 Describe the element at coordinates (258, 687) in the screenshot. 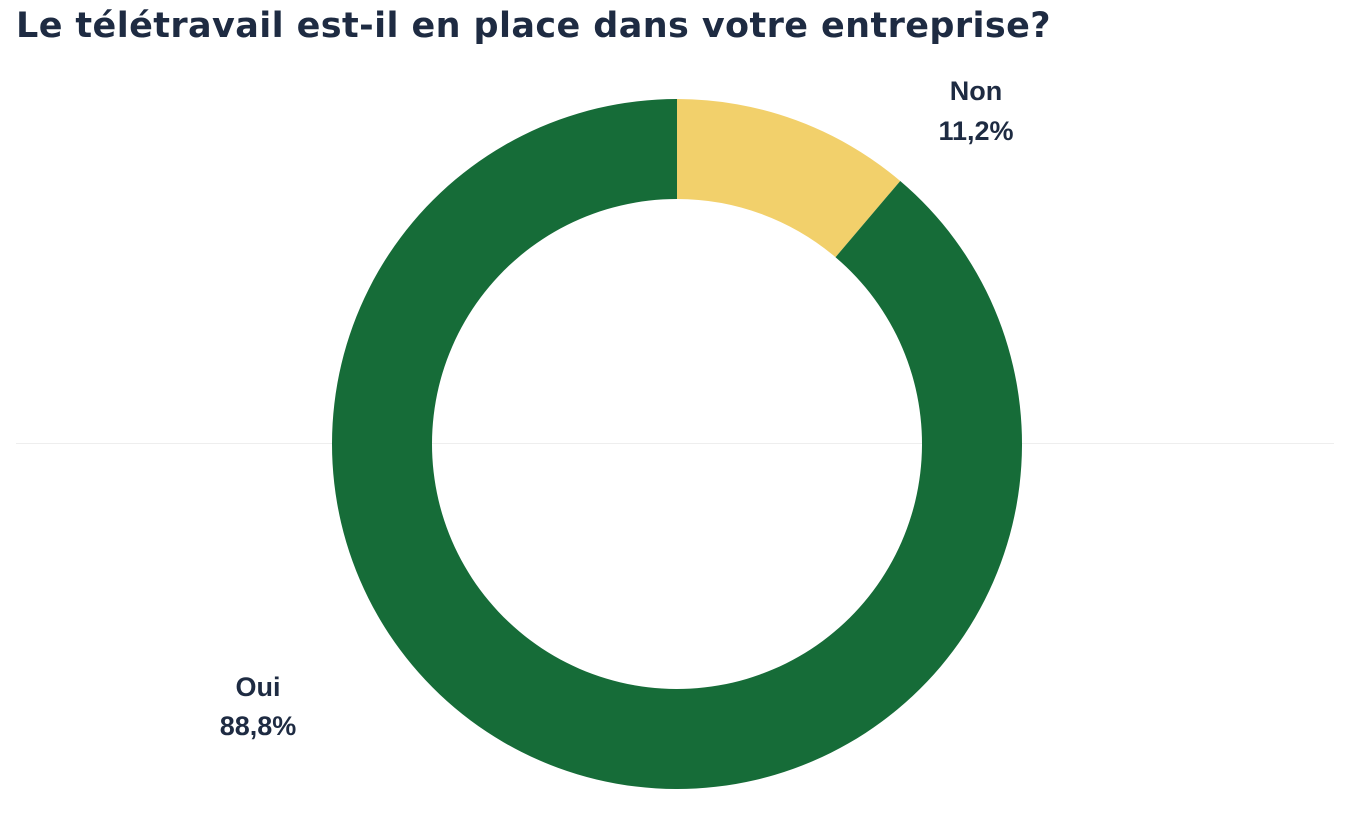

I see `slice-label-oui: Oui` at that location.